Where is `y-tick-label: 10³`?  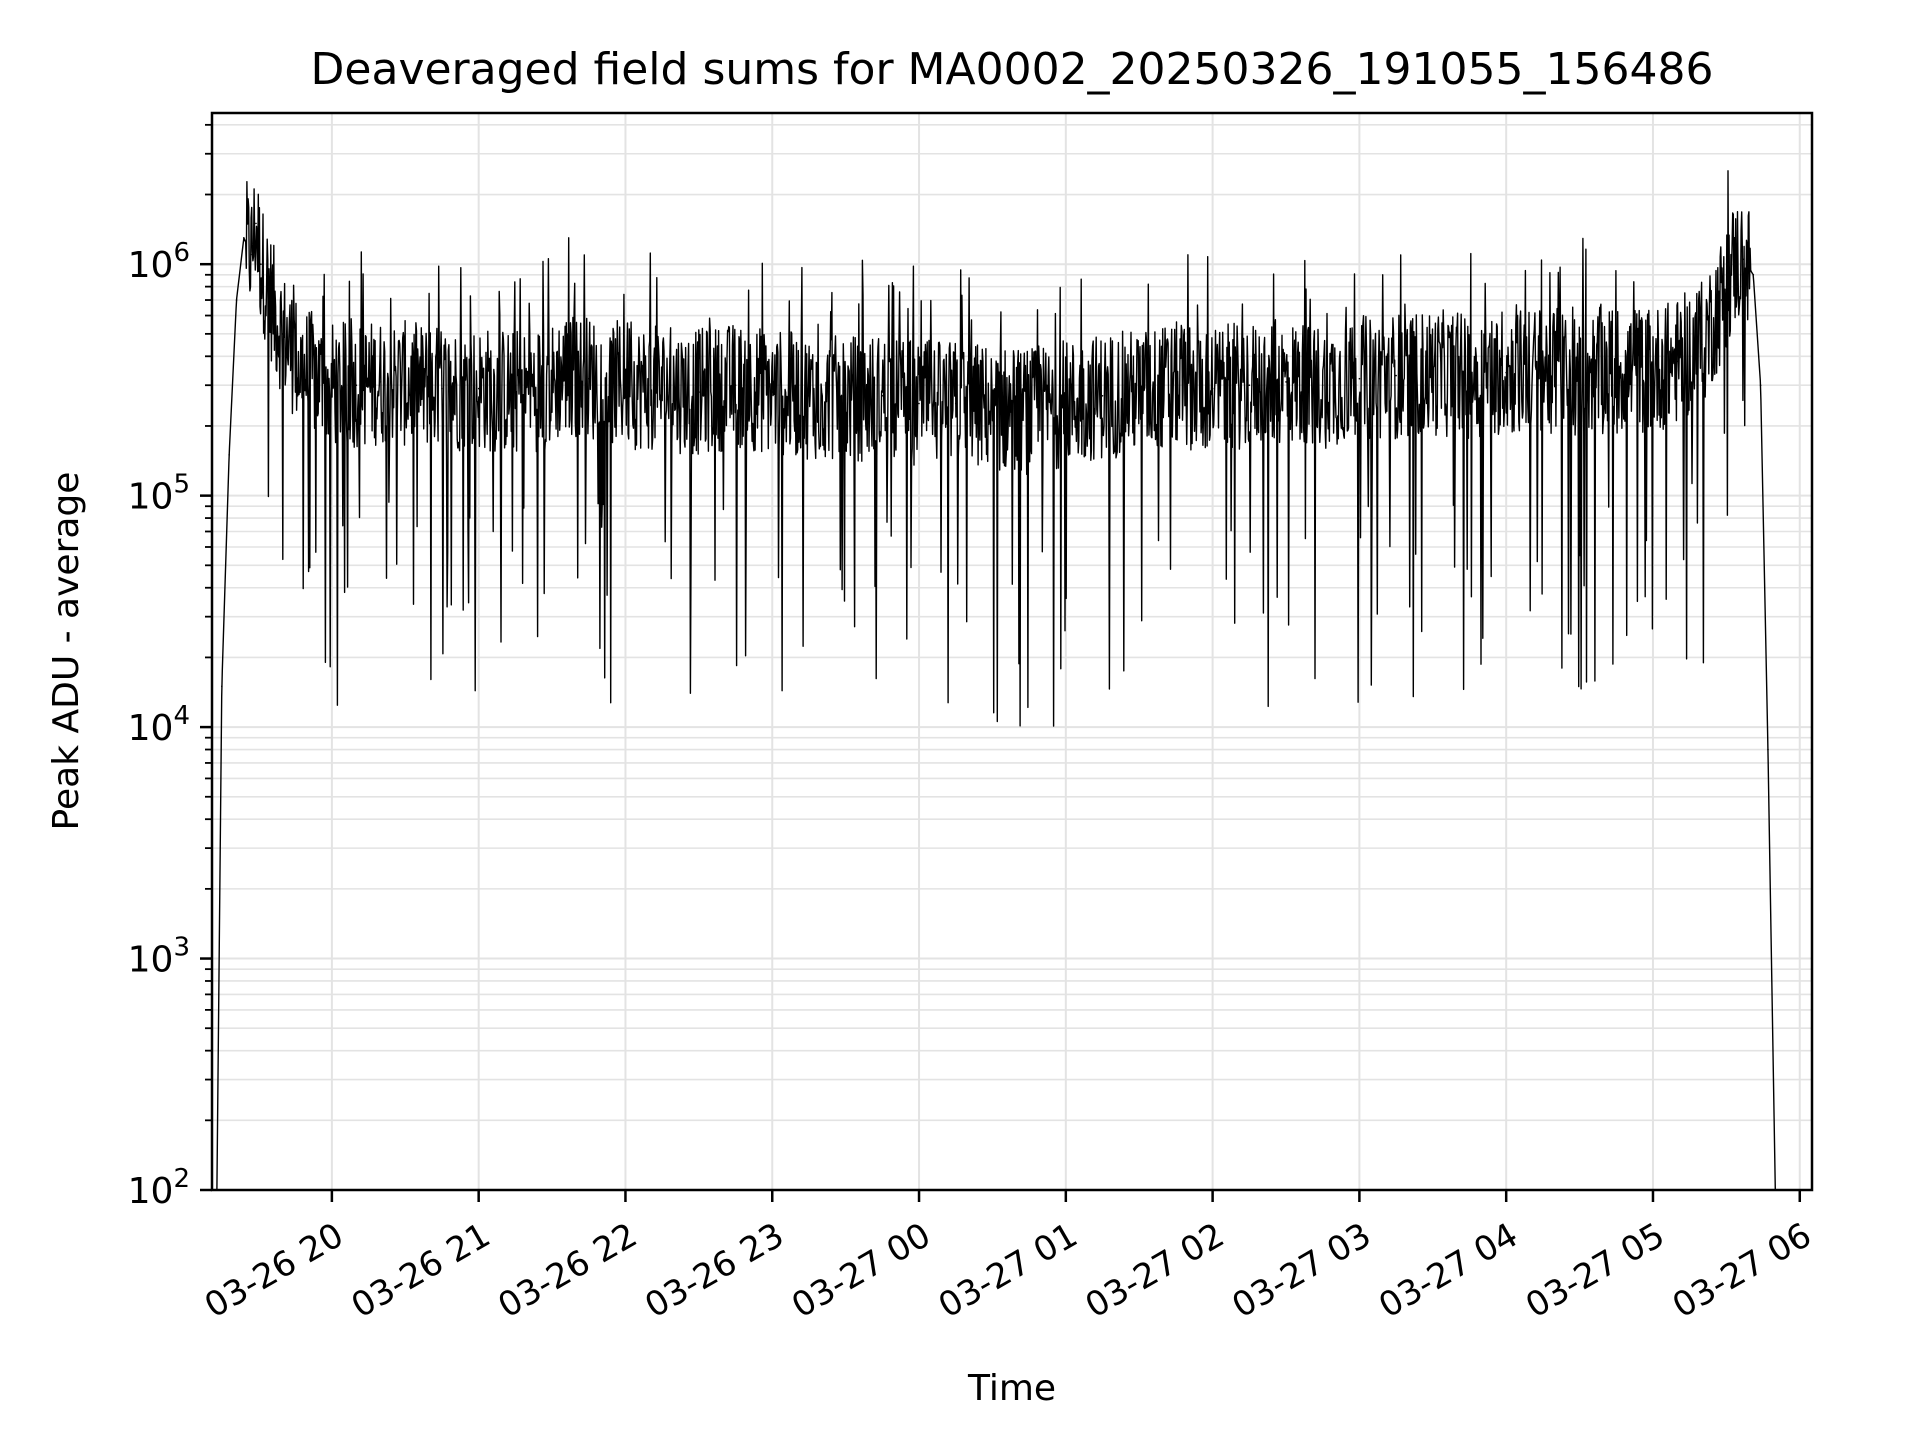 y-tick-label: 10³ is located at coordinates (159, 957).